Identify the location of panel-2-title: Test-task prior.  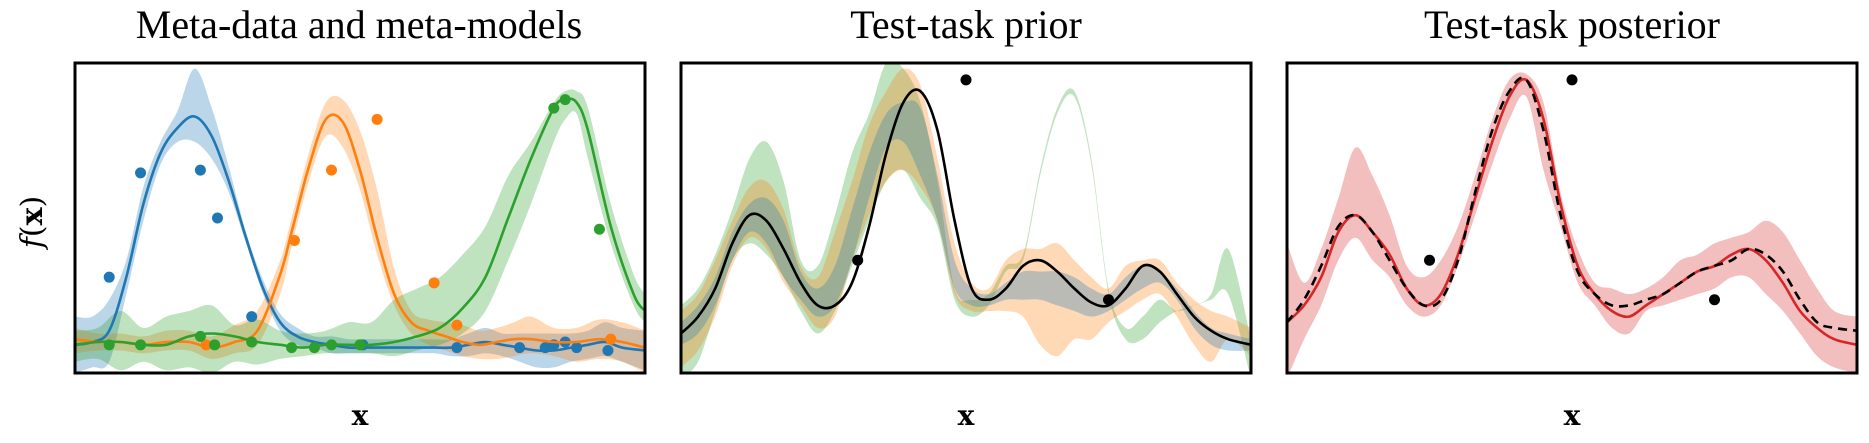
(966, 24).